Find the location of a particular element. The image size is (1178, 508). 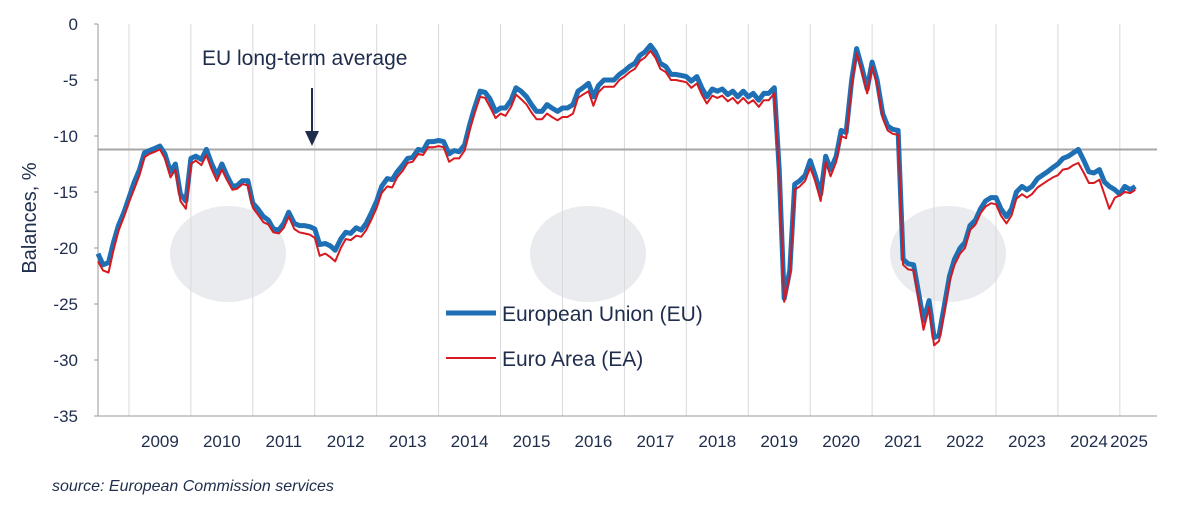

x-tick-label: 2011 is located at coordinates (284, 441).